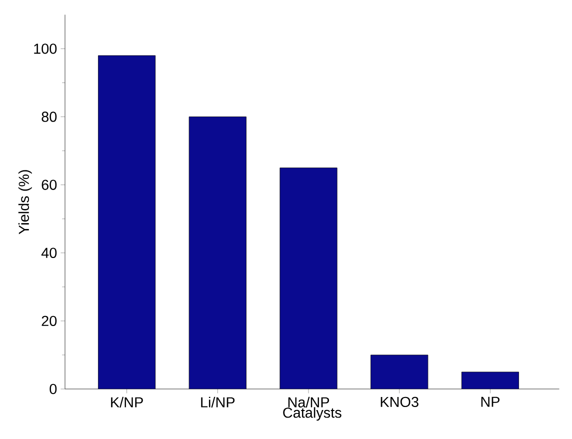 The height and width of the screenshot is (439, 572). I want to click on y-tick-label: 60, so click(49, 185).